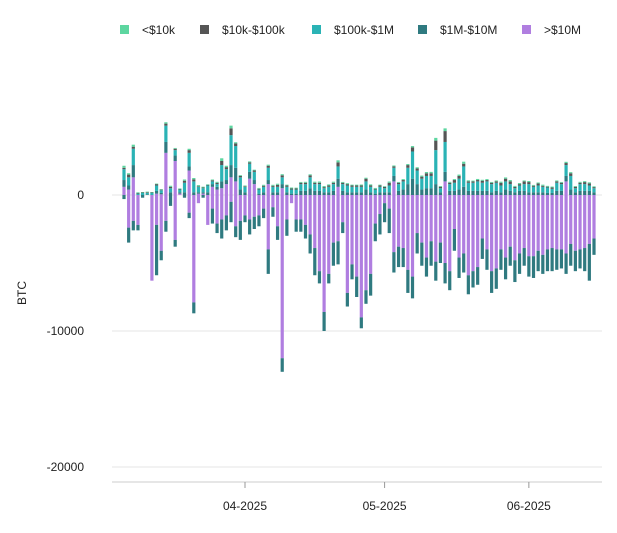  I want to click on legend-label: <$10k, so click(159, 30).